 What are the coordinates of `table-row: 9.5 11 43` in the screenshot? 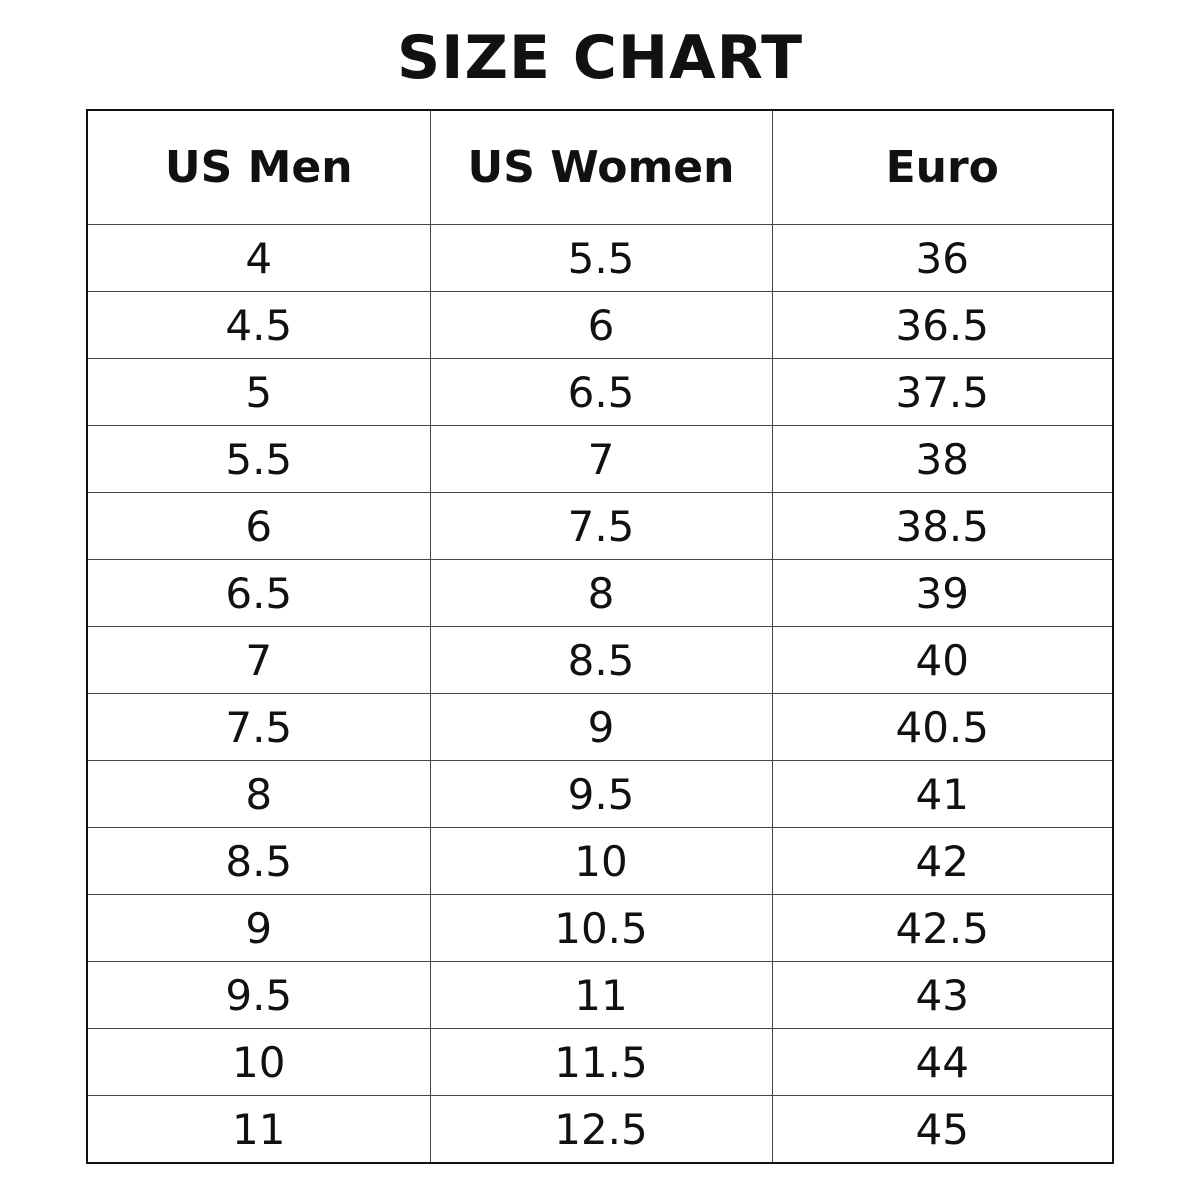 It's located at (600, 995).